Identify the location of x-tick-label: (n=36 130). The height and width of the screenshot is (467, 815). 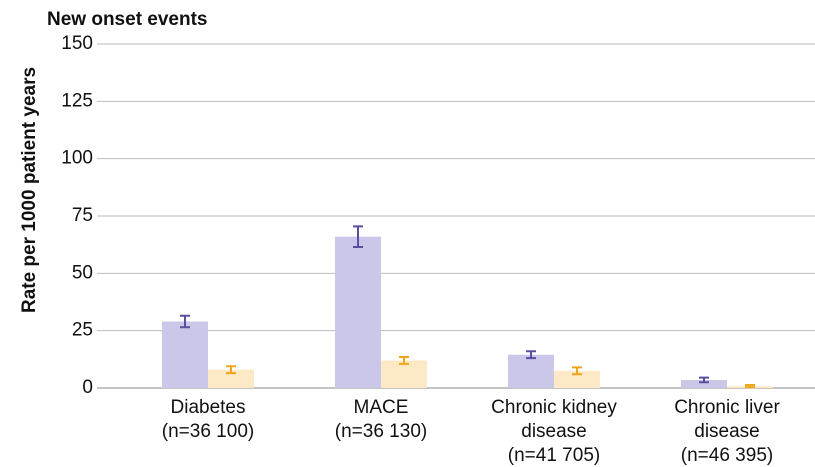
(381, 431).